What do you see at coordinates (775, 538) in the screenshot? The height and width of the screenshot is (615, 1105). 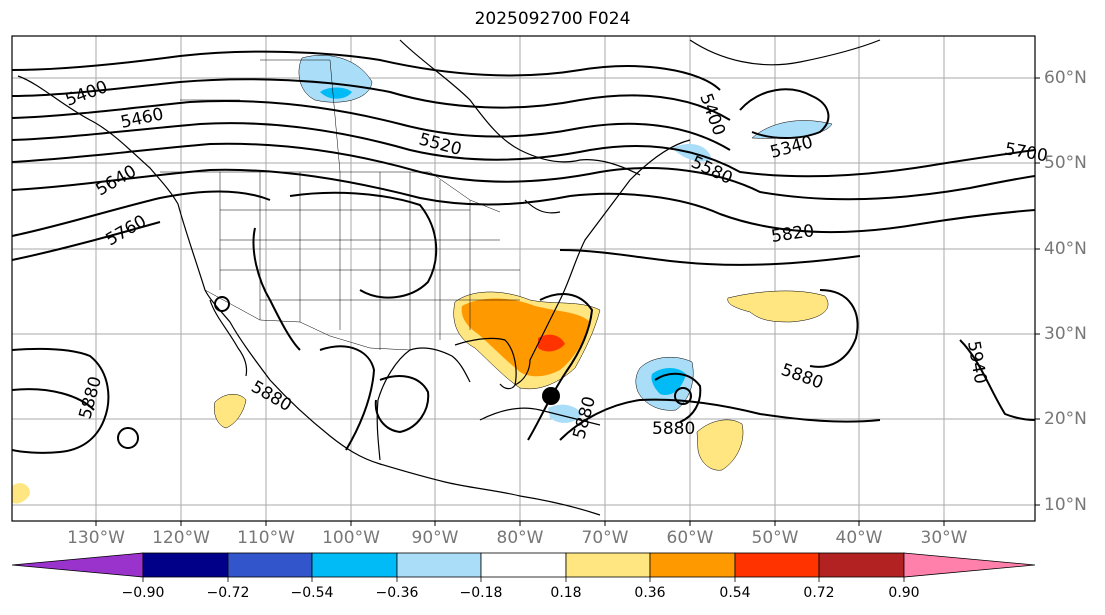 I see `longitude-label: 50°W` at bounding box center [775, 538].